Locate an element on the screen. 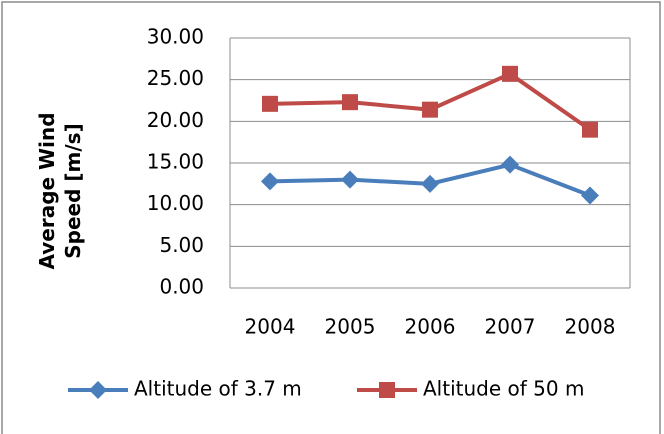 The image size is (664, 434). x-tick-label: 2005 is located at coordinates (350, 327).